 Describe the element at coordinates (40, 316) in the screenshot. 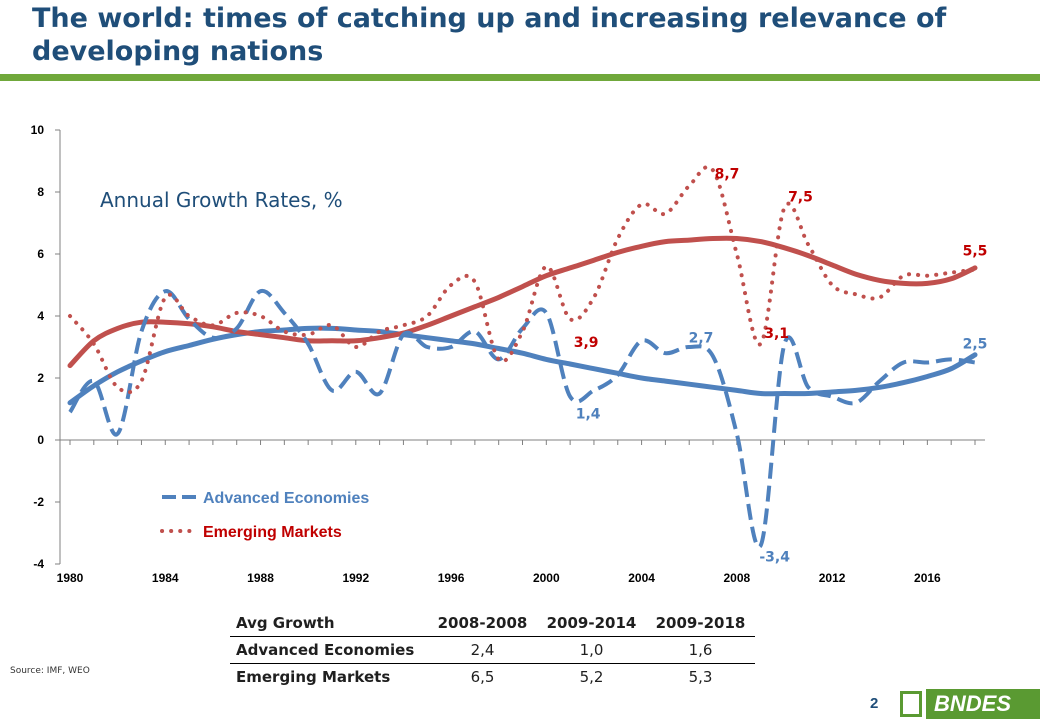

I see `y-tick-label: 4` at that location.